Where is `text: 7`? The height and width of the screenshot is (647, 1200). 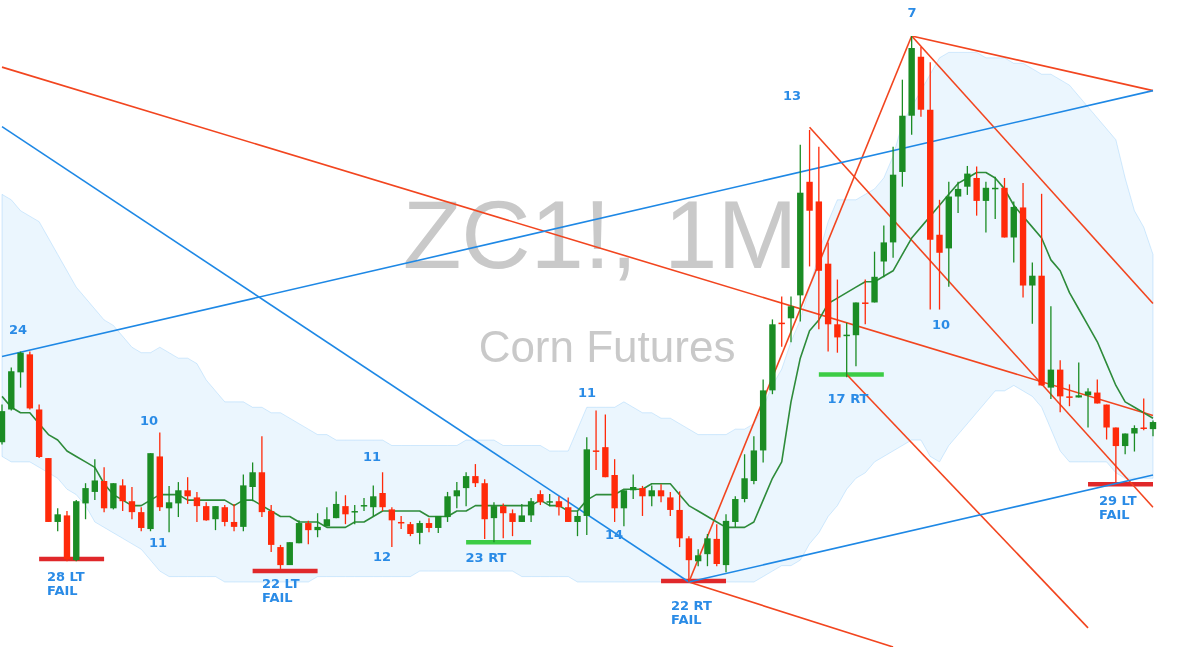
text: 7 is located at coordinates (912, 13).